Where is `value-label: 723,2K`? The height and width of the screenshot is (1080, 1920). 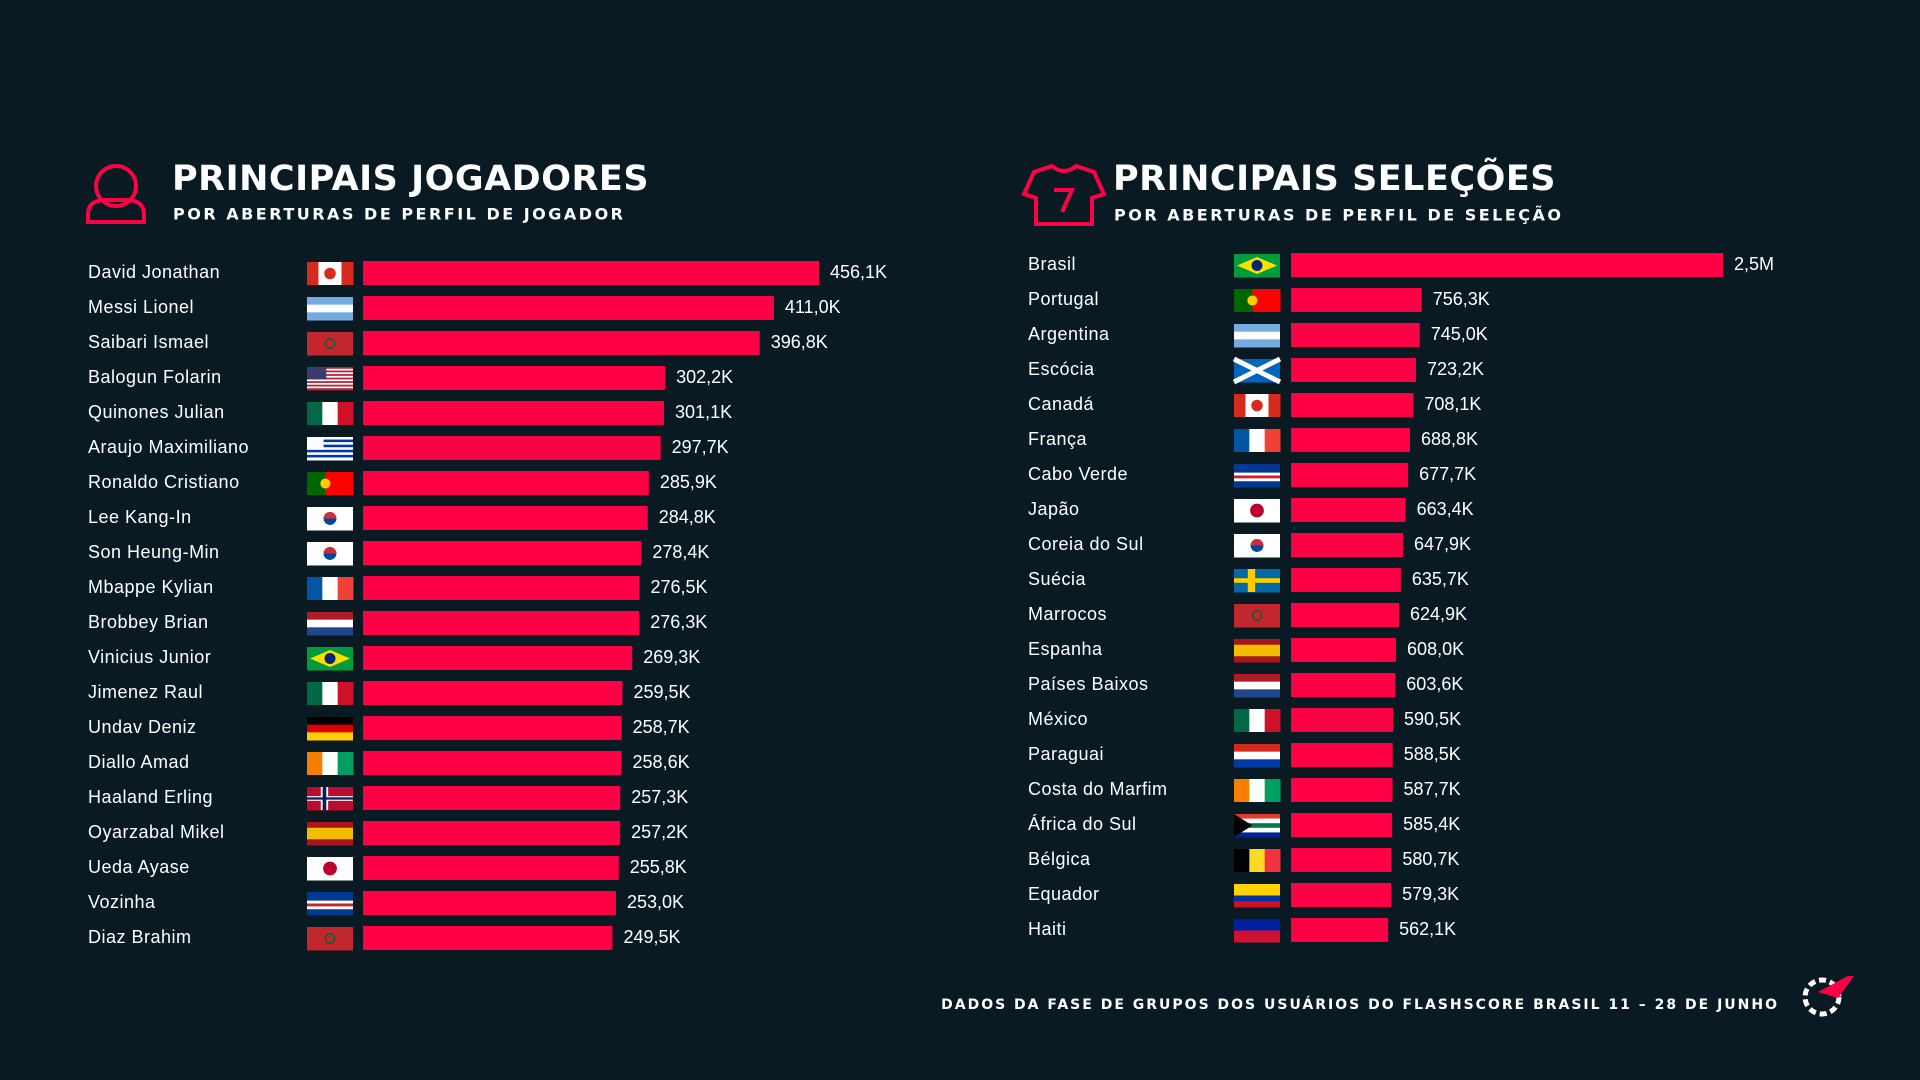 value-label: 723,2K is located at coordinates (1455, 369).